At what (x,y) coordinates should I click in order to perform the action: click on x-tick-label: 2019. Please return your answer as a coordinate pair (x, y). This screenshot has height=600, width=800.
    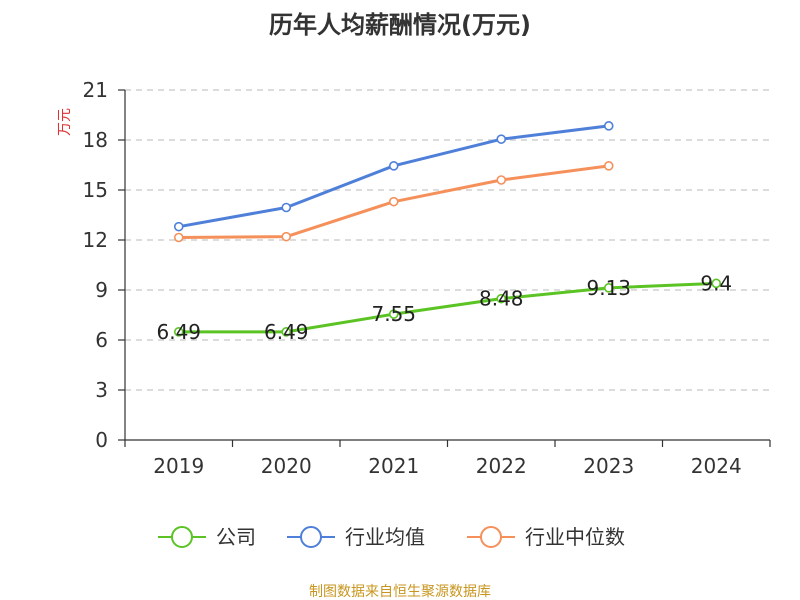
    Looking at the image, I should click on (178, 466).